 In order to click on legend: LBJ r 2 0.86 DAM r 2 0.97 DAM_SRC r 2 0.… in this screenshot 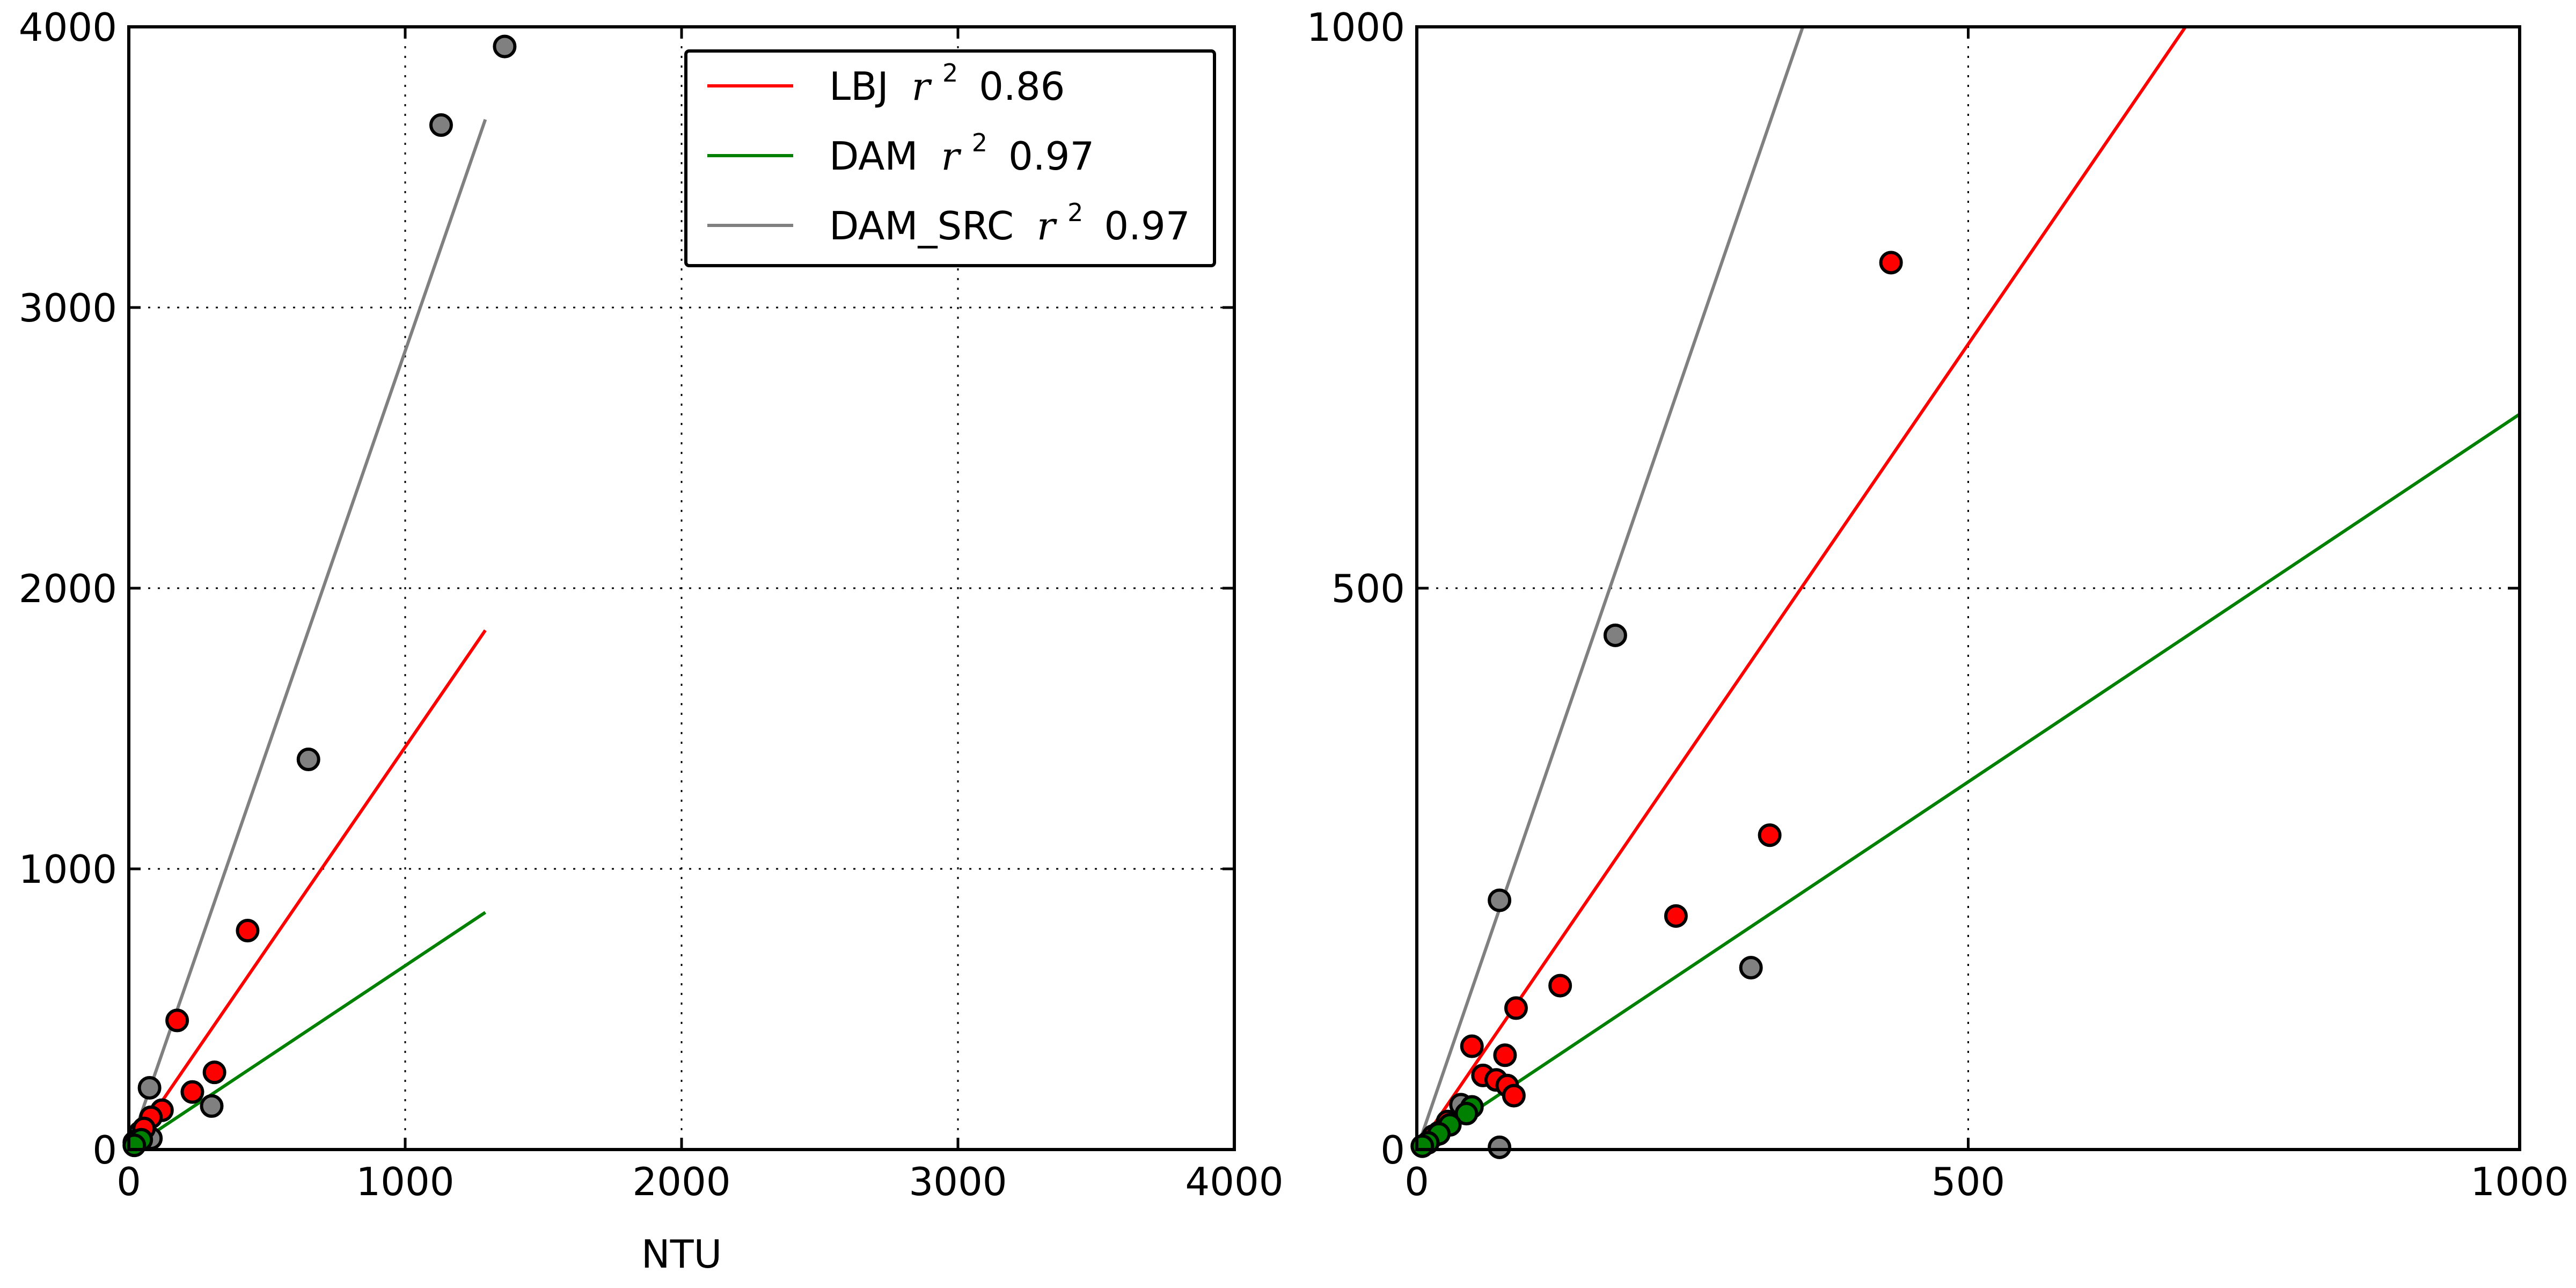, I will do `click(950, 156)`.